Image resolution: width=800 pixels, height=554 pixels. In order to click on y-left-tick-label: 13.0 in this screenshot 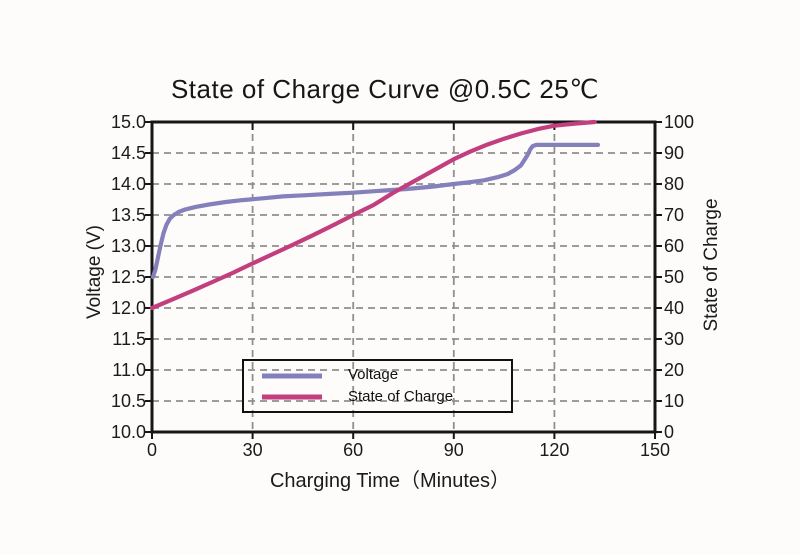, I will do `click(128, 246)`.